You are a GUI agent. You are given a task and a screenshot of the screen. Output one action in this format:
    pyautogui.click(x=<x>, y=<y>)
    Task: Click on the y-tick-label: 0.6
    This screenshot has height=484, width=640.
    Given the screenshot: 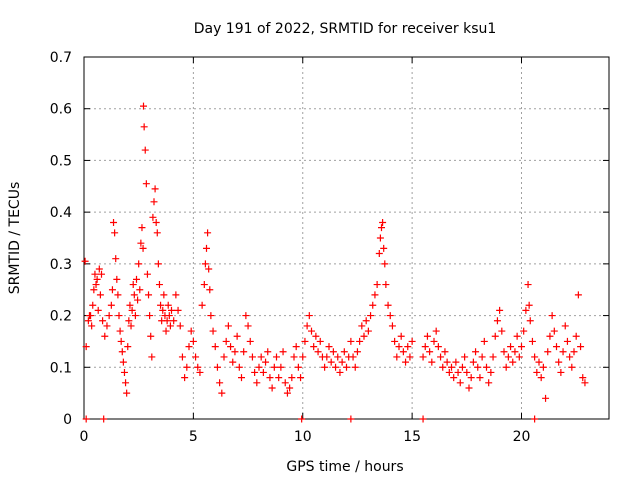 What is the action you would take?
    pyautogui.click(x=61, y=110)
    